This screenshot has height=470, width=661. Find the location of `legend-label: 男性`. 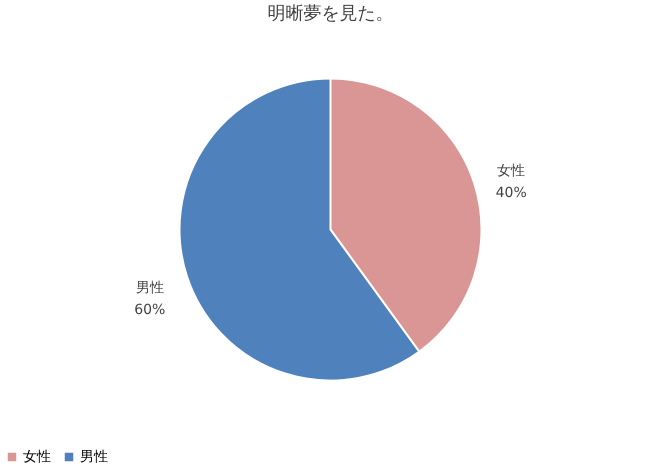

legend-label: 男性 is located at coordinates (94, 457).